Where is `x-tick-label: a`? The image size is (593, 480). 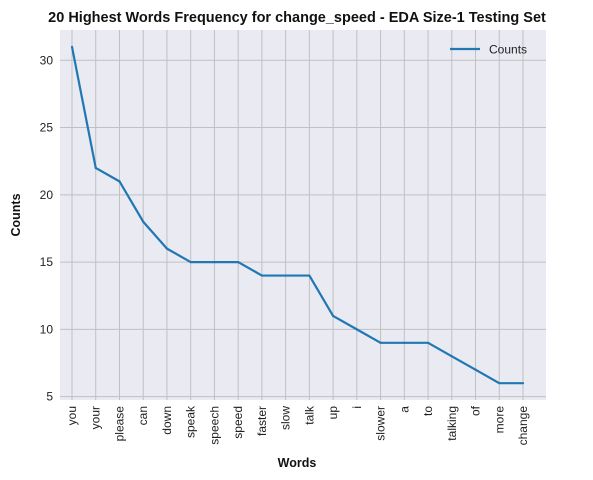 x-tick-label: a is located at coordinates (404, 409).